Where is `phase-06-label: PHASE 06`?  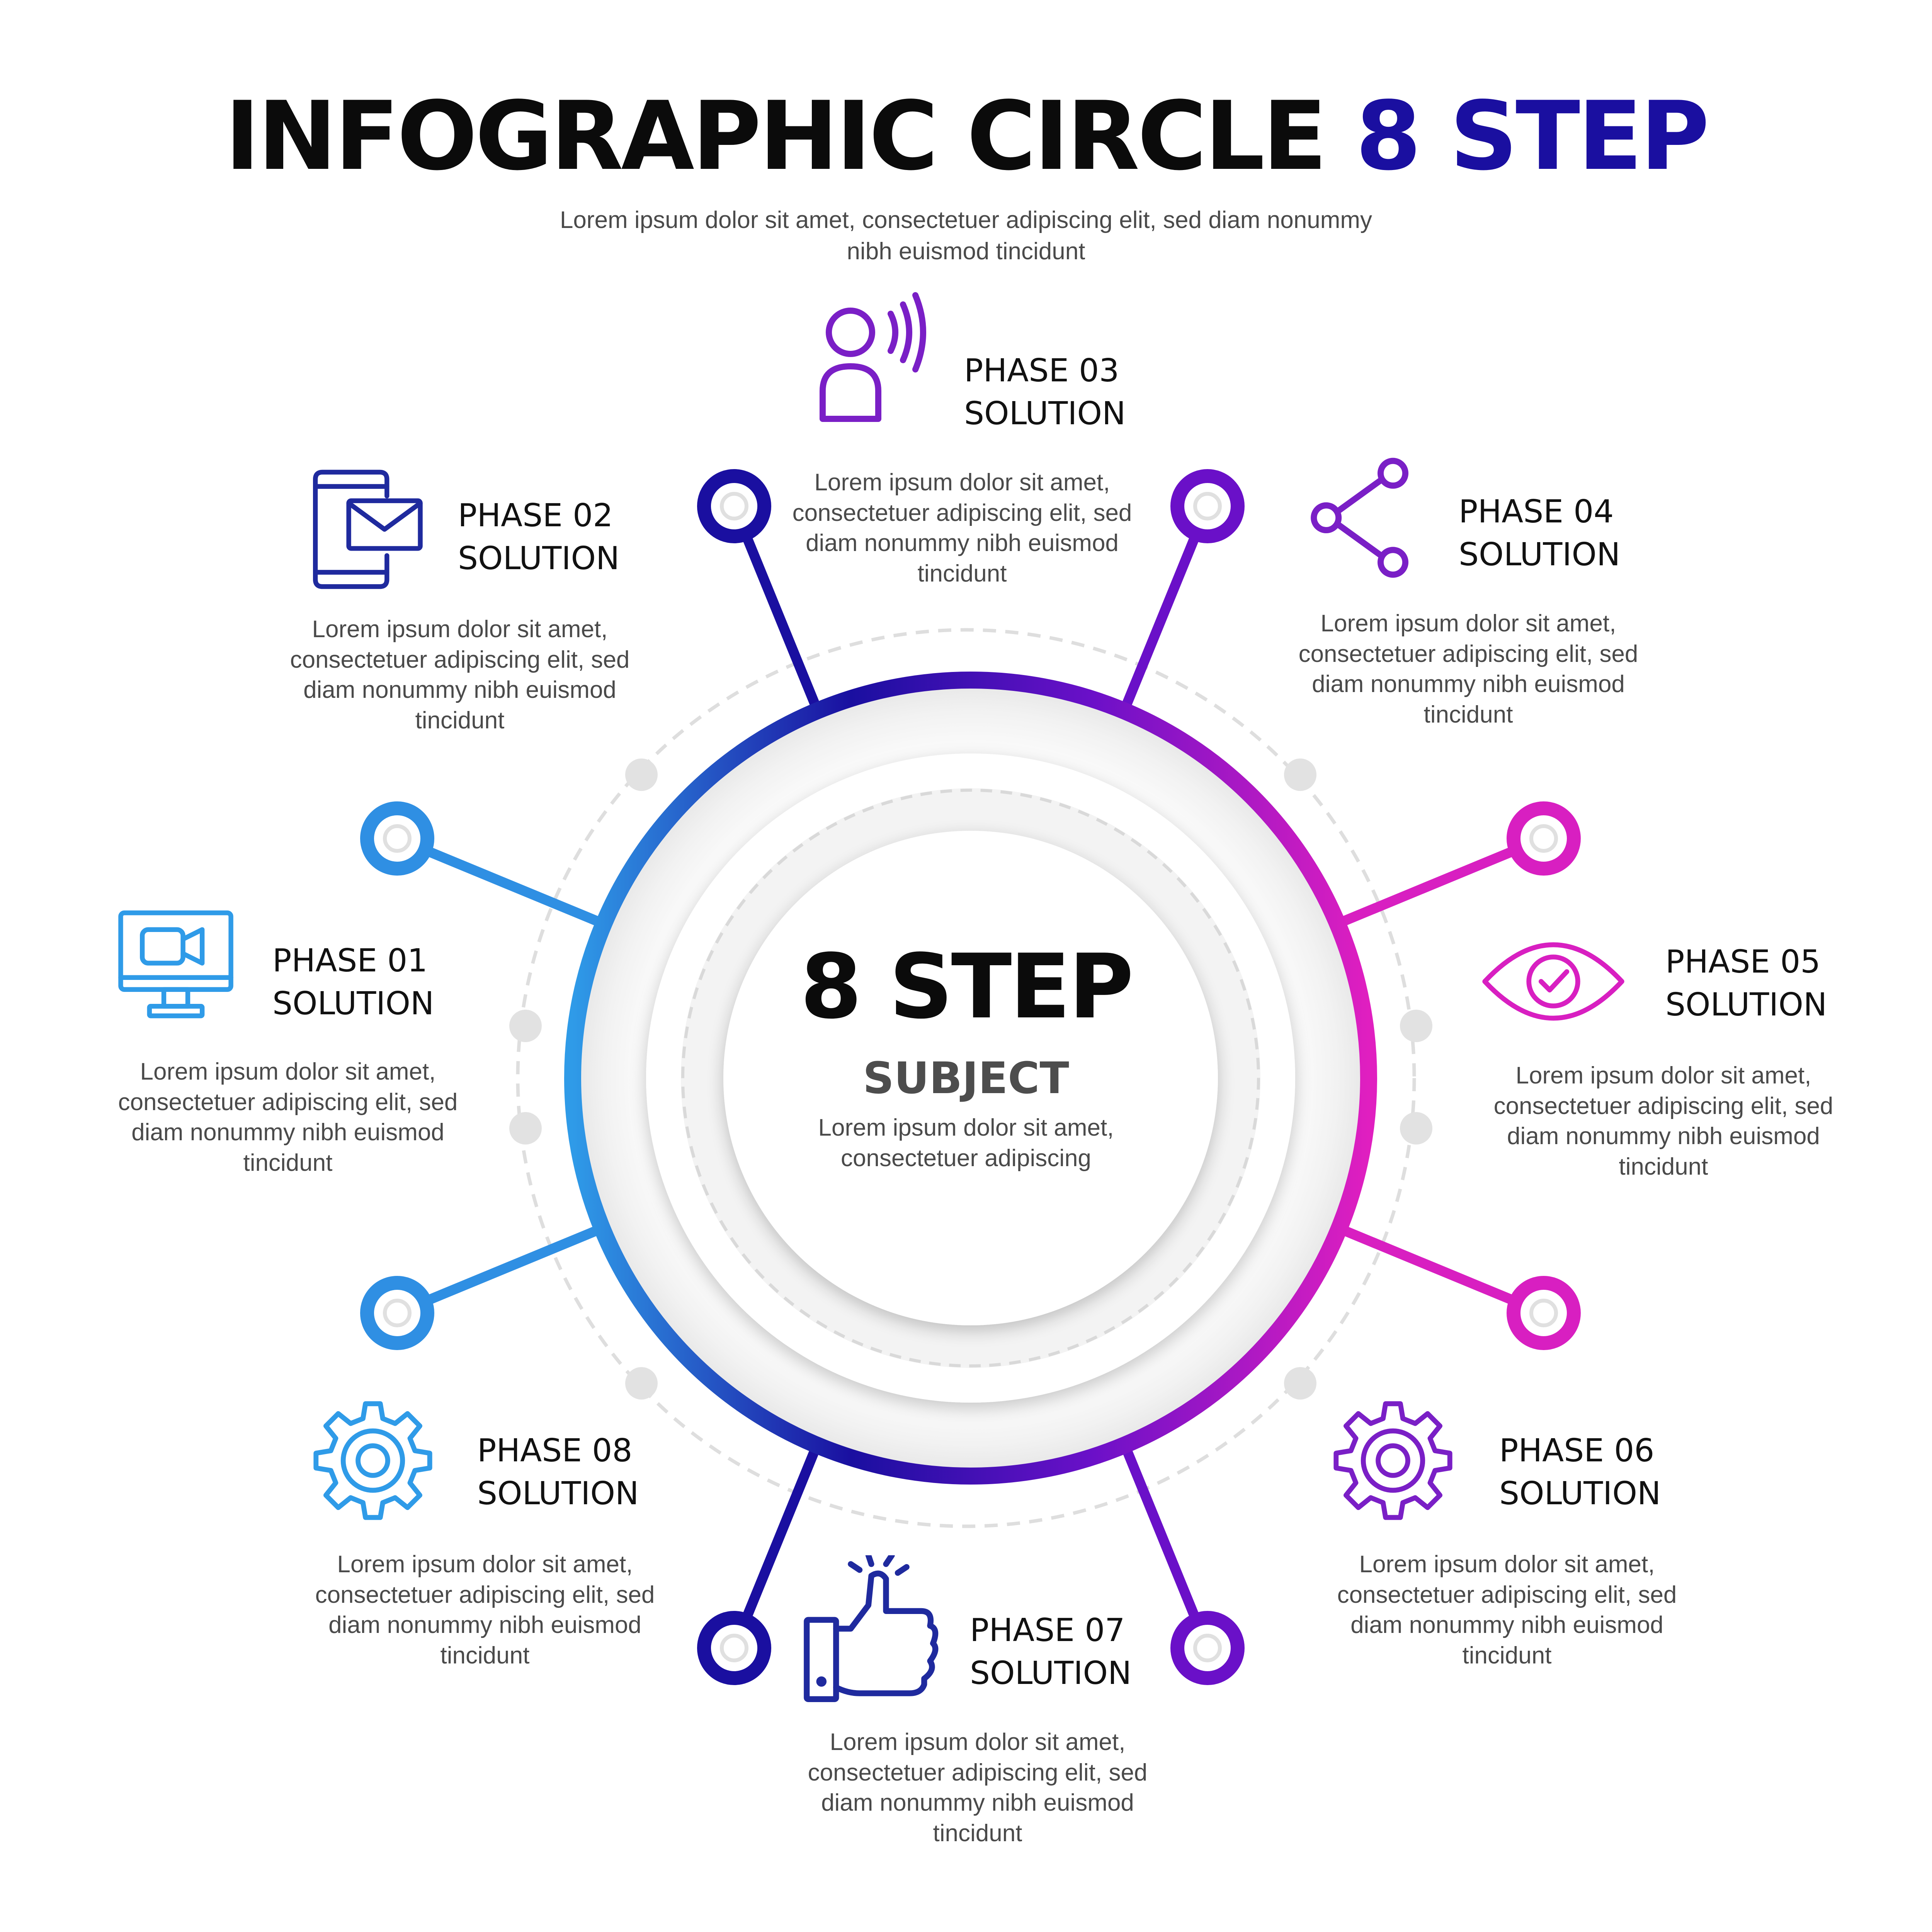 phase-06-label: PHASE 06 is located at coordinates (1577, 1451).